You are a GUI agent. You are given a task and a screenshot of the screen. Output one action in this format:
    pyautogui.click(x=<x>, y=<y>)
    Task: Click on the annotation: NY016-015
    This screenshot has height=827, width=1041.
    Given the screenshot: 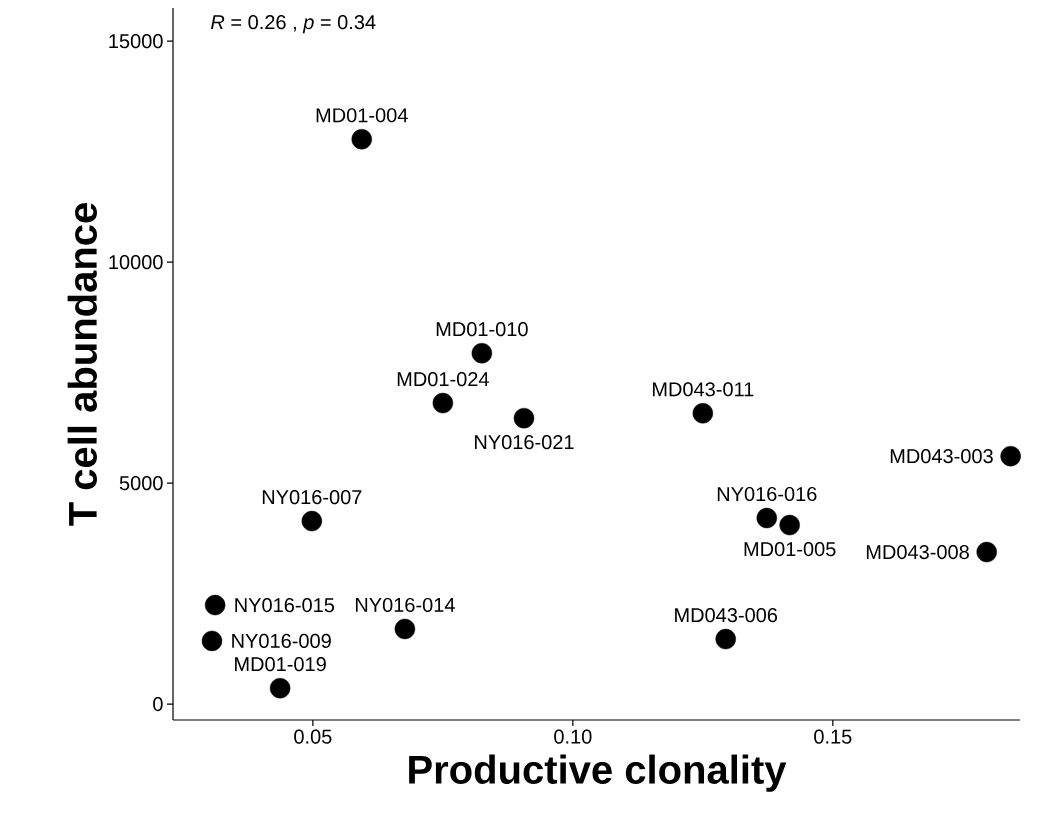 What is the action you would take?
    pyautogui.click(x=285, y=605)
    